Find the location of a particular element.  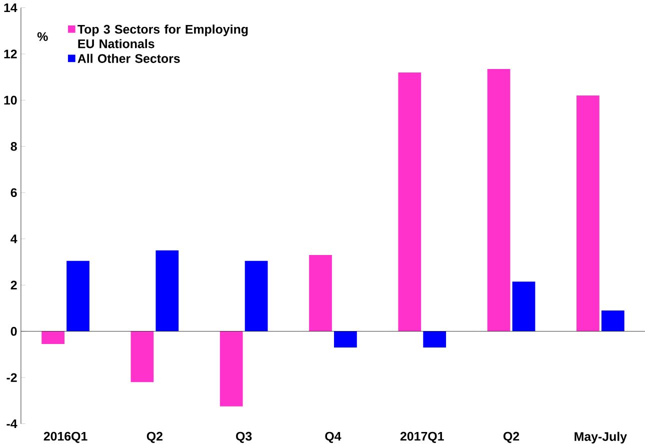

y-tick-label: 12 is located at coordinates (10, 54).